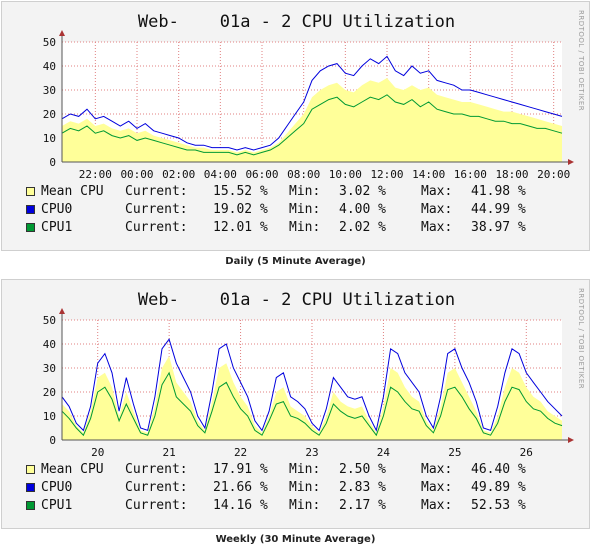 The width and height of the screenshot is (591, 549). Describe the element at coordinates (303, 174) in the screenshot. I see `x-tick-label: 08:00` at that location.